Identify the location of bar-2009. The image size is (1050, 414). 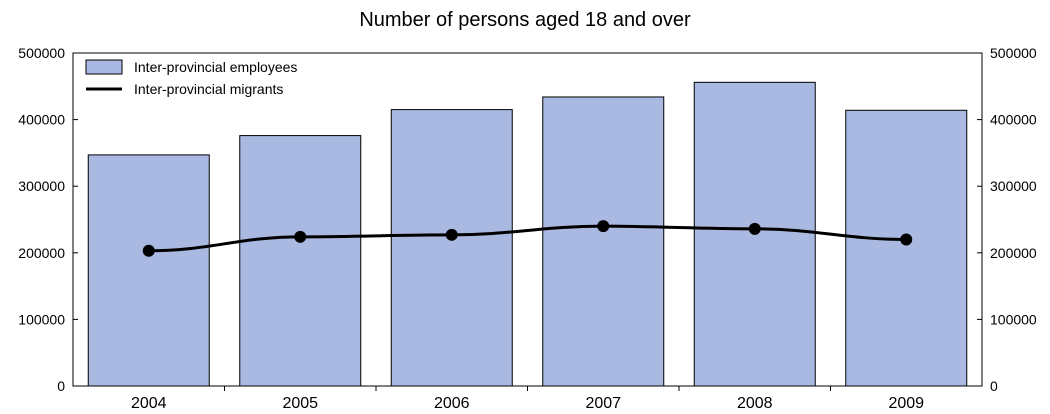
(906, 248).